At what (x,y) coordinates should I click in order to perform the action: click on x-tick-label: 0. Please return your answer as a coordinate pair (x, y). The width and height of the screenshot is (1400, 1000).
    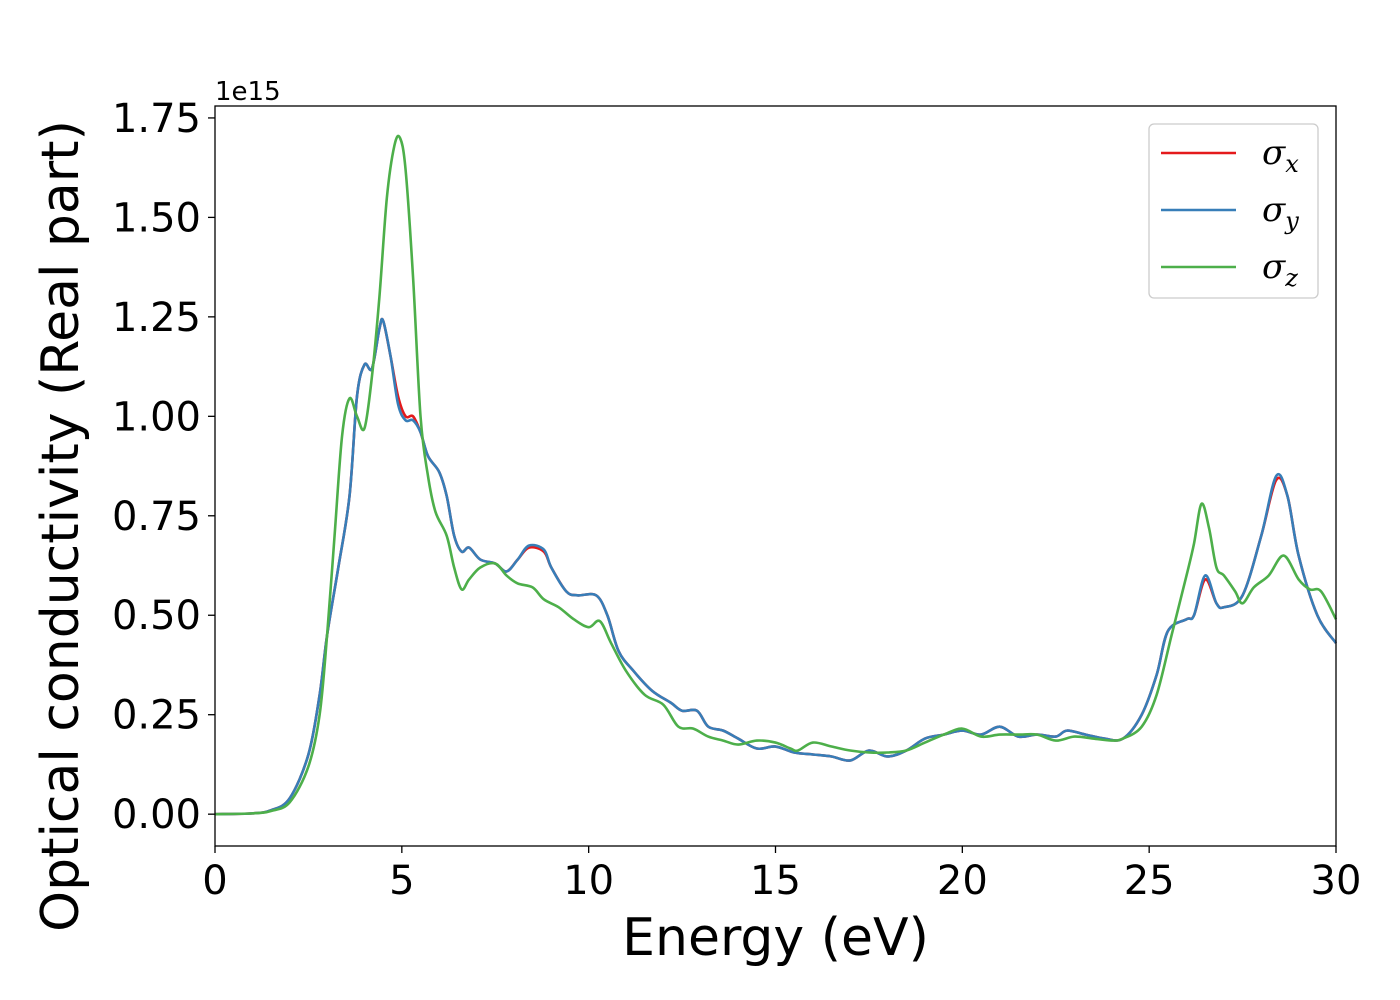
    Looking at the image, I should click on (214, 881).